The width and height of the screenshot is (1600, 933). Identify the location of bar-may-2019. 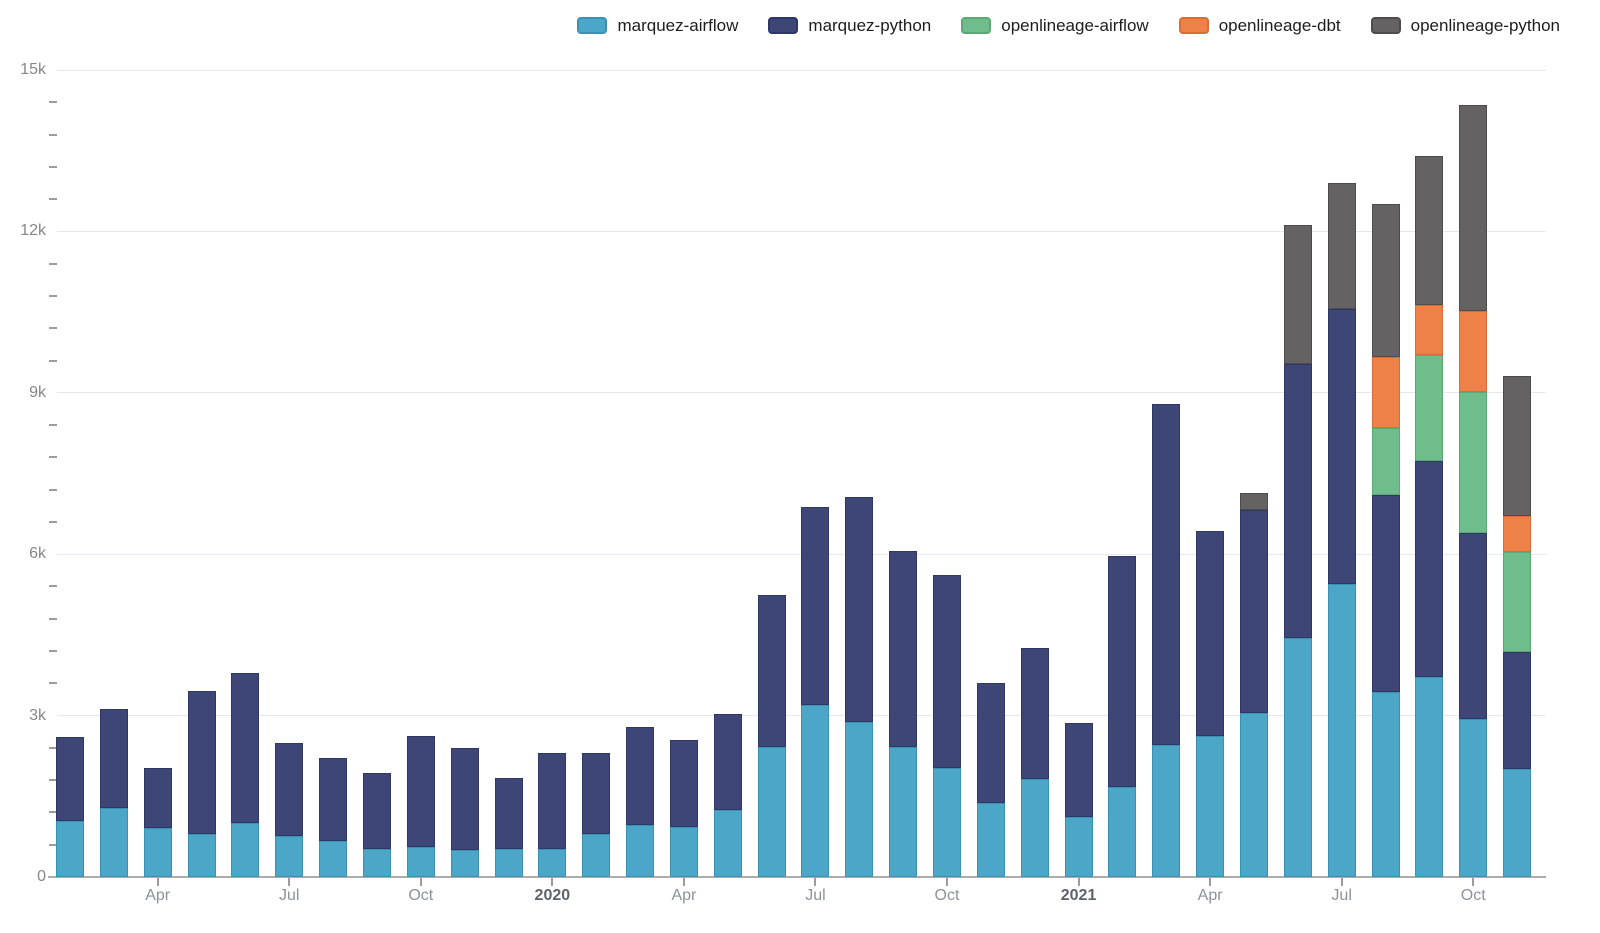
(201, 438).